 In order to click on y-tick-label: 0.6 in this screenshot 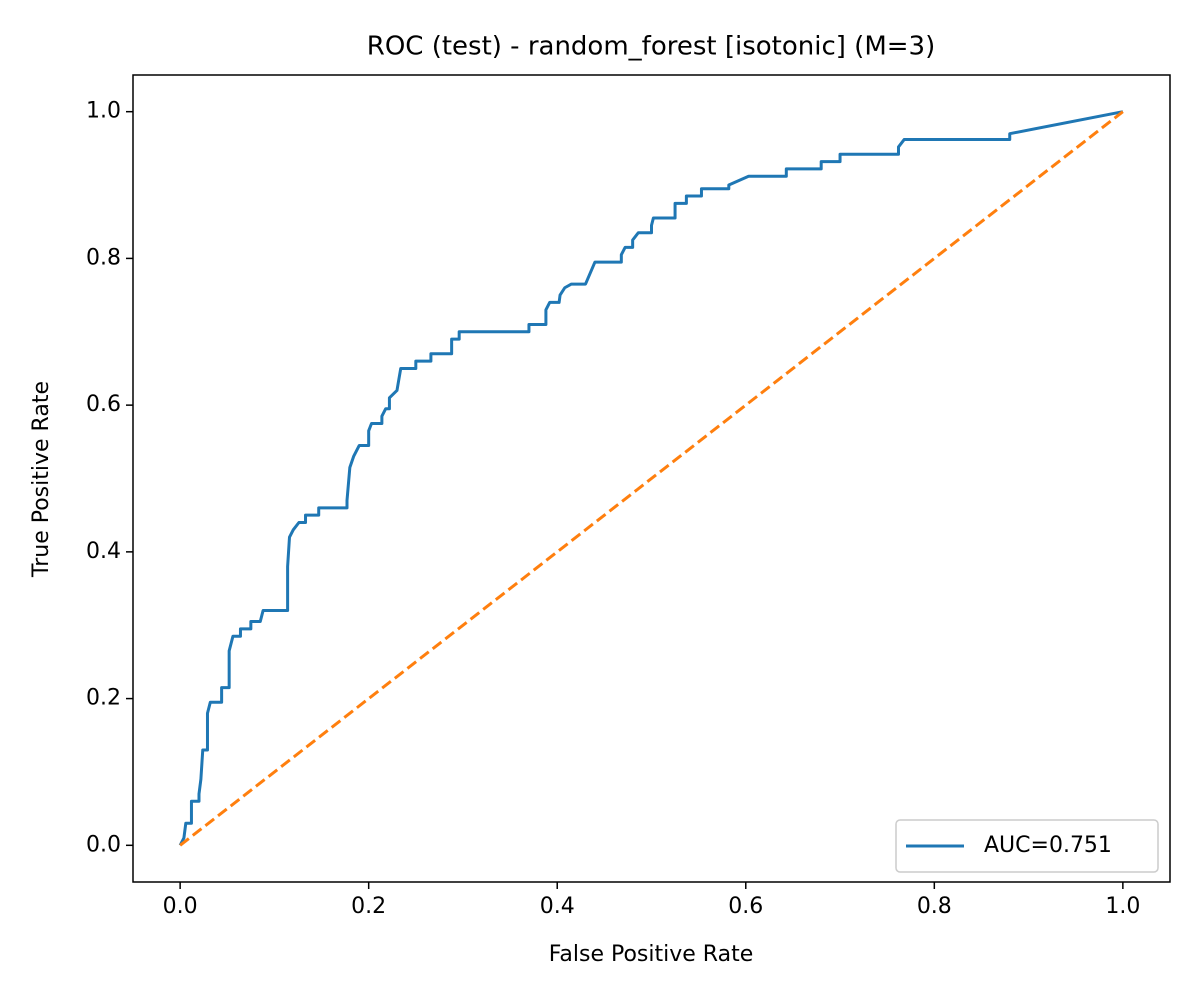, I will do `click(103, 404)`.